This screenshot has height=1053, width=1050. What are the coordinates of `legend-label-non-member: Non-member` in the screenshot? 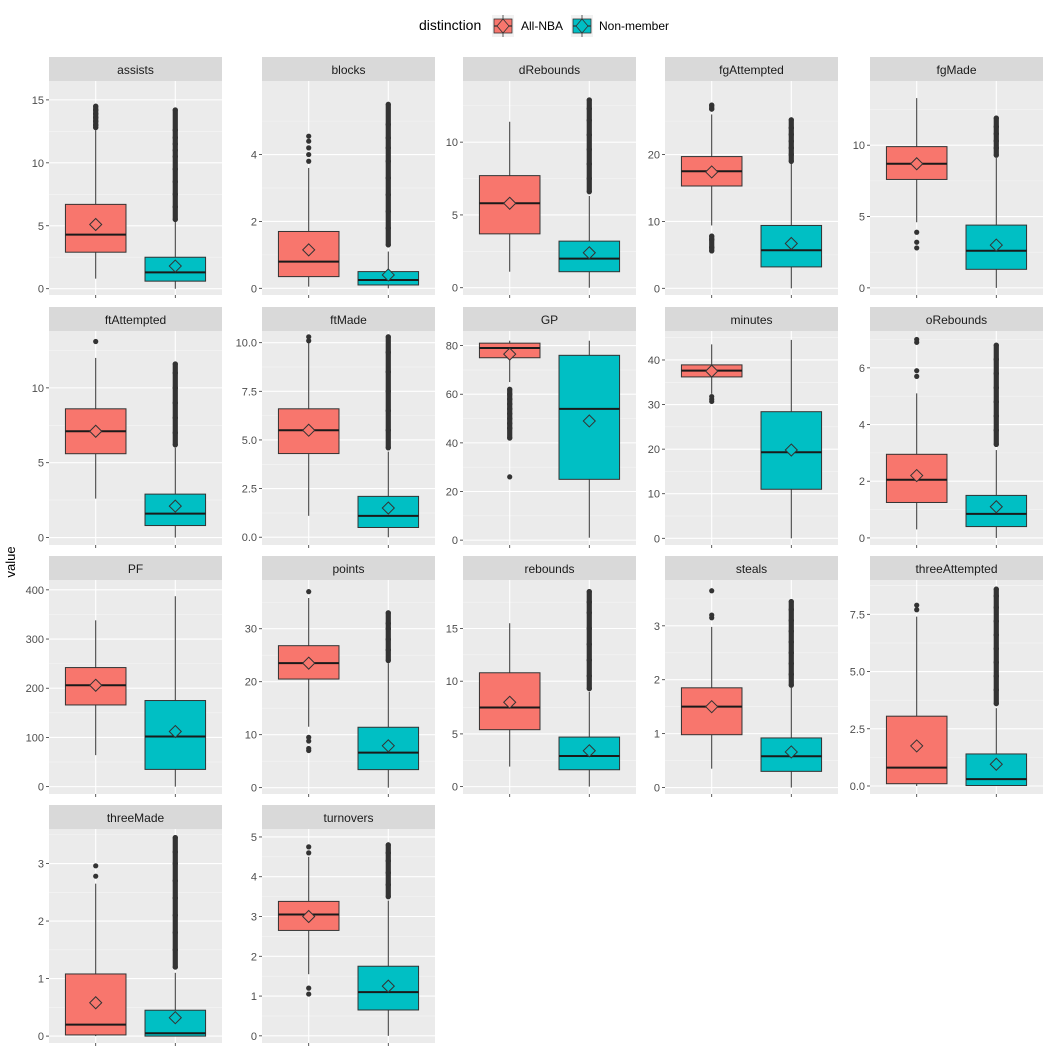 It's located at (634, 26).